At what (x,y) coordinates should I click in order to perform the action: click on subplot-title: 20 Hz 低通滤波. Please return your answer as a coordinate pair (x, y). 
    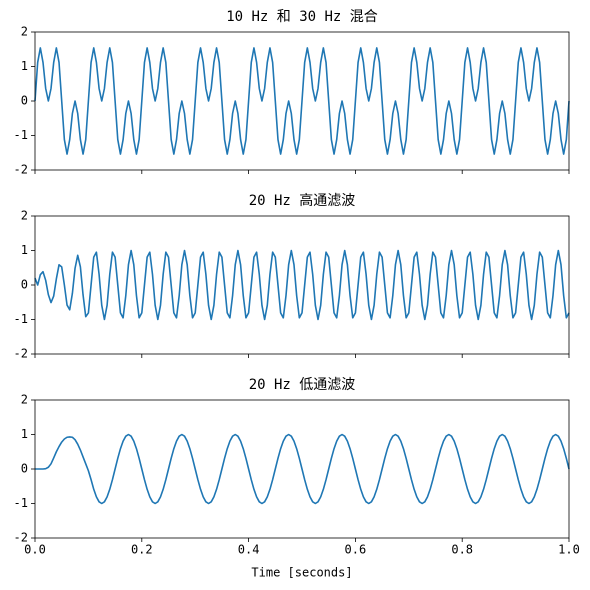
    Looking at the image, I should click on (302, 385).